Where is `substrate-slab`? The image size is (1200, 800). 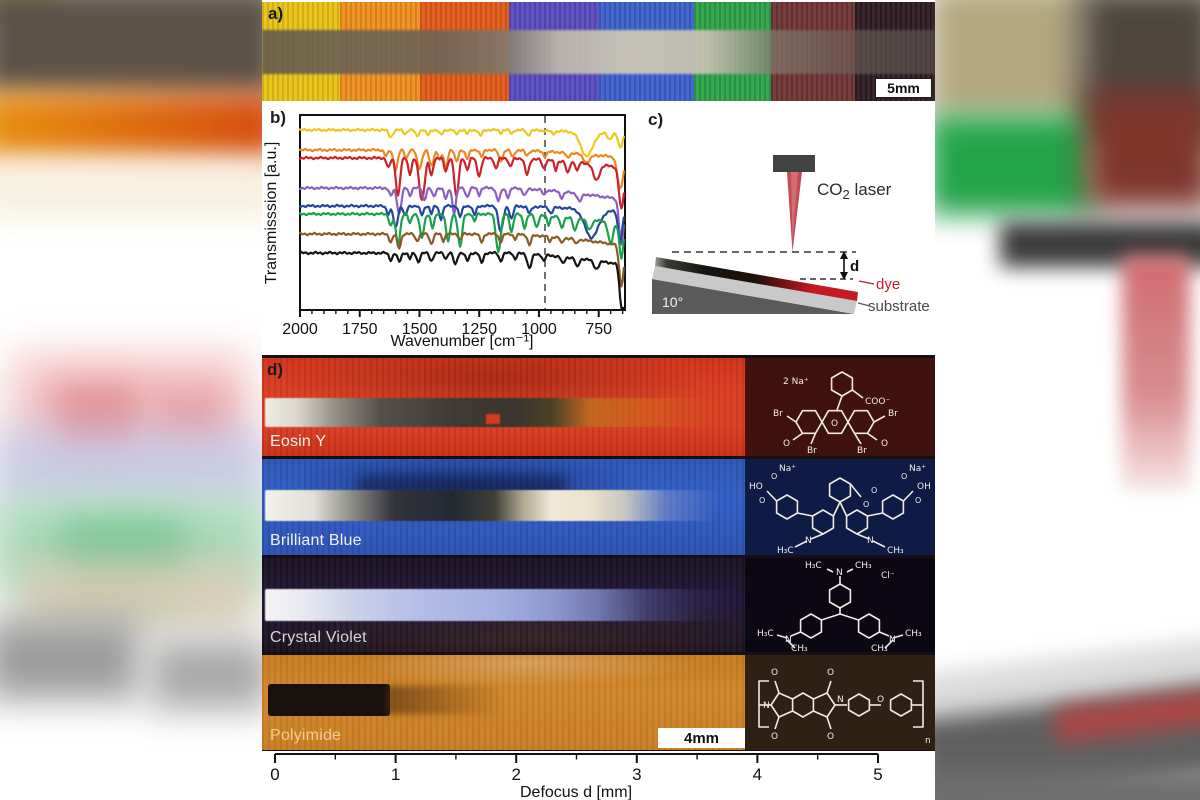
substrate-slab is located at coordinates (754, 290).